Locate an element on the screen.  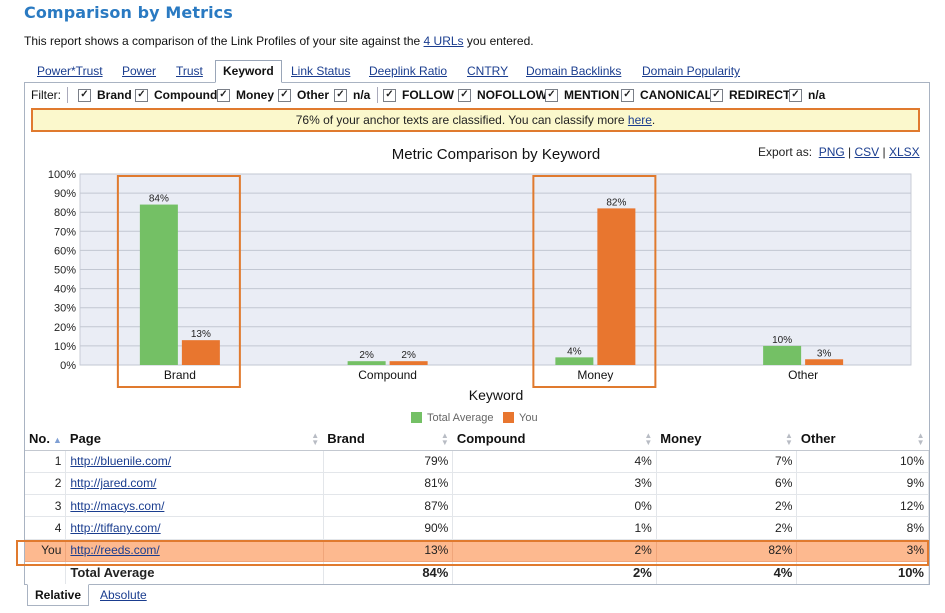
tab-cntry: CNTRY is located at coordinates (488, 71).